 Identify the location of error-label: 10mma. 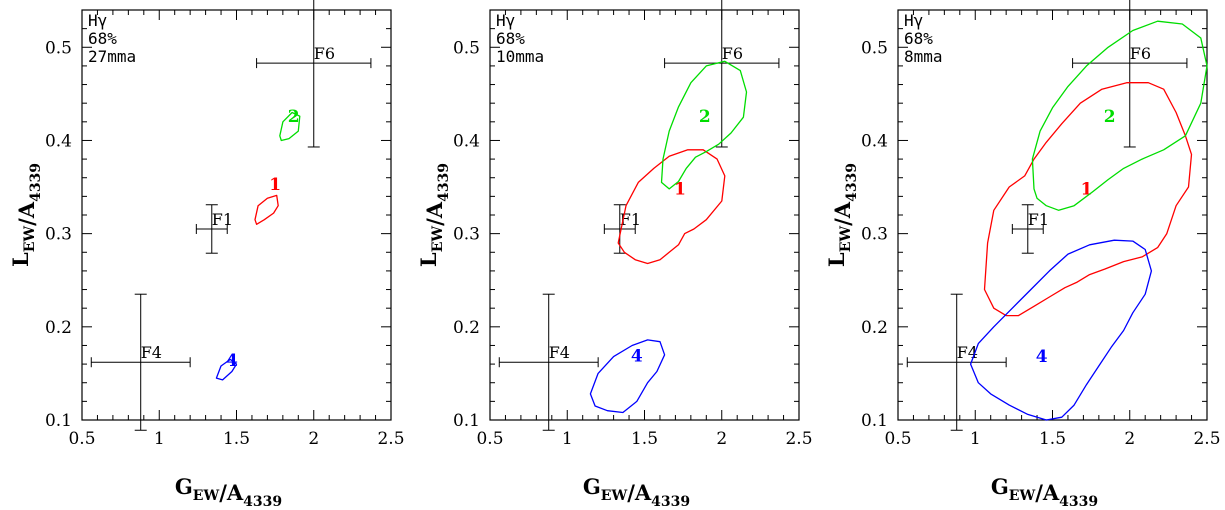
(520, 56).